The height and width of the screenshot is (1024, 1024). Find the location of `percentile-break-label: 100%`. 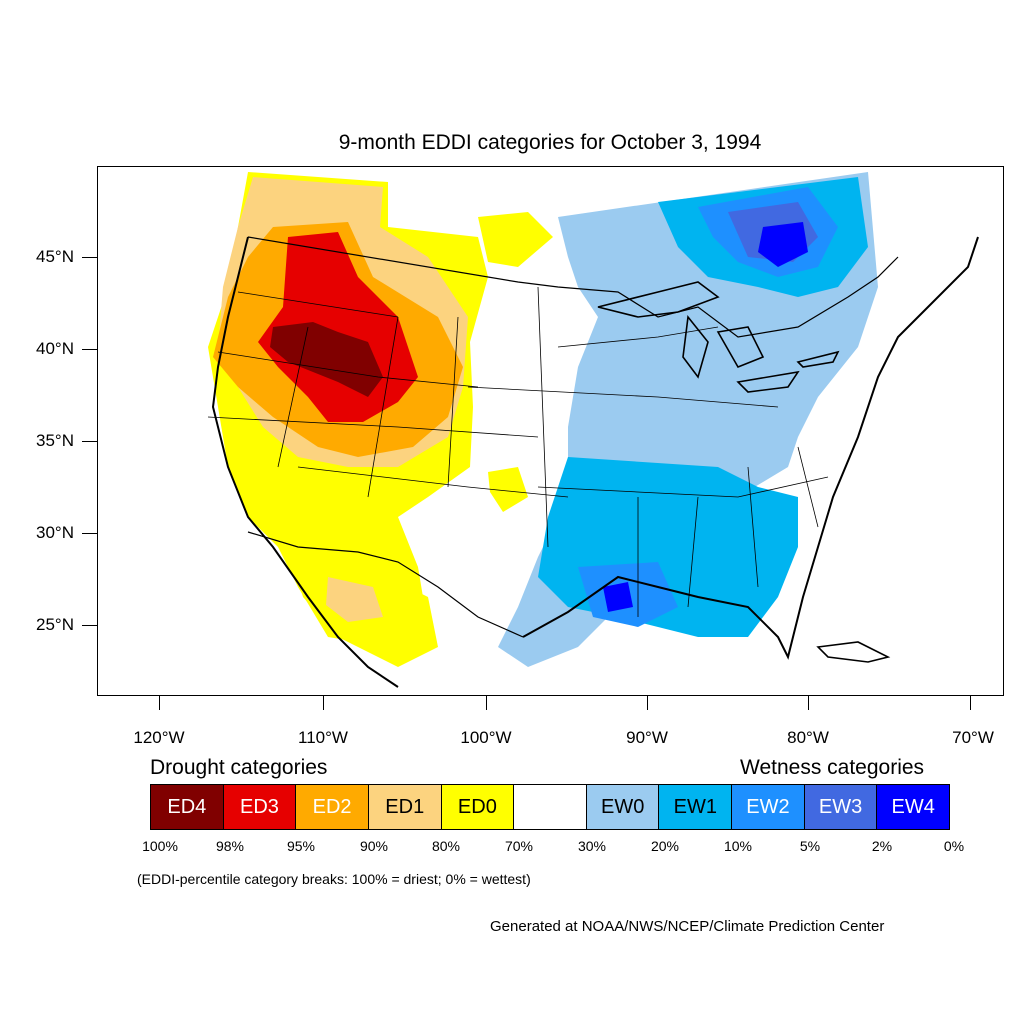

percentile-break-label: 100% is located at coordinates (160, 846).